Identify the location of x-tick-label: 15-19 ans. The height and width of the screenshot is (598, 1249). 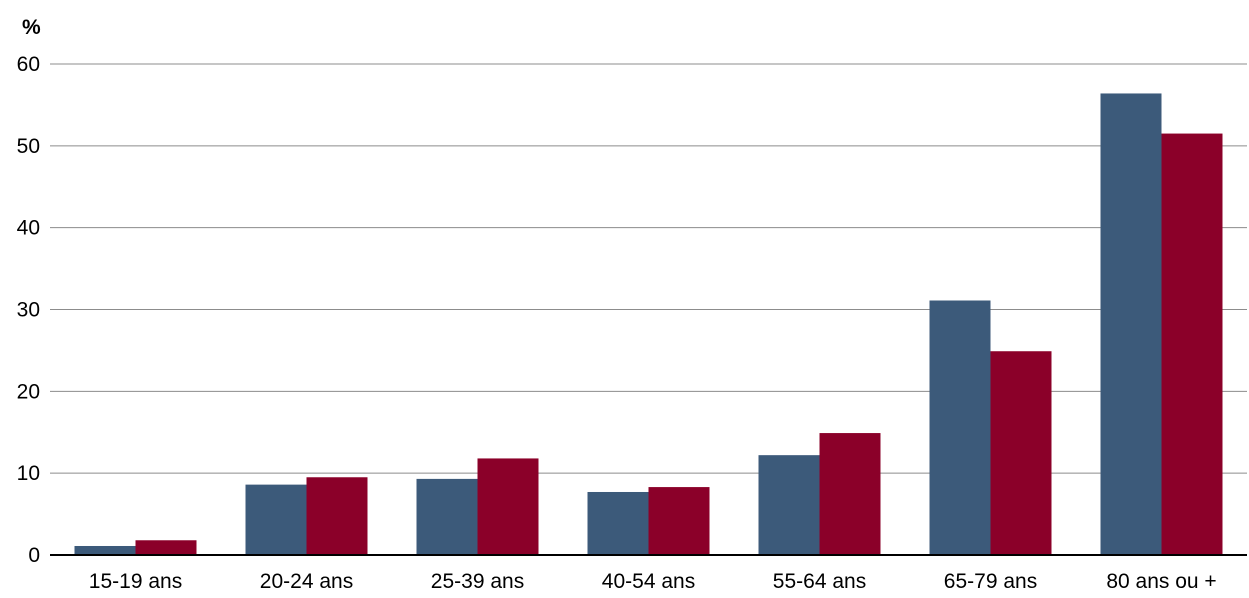
(135, 581).